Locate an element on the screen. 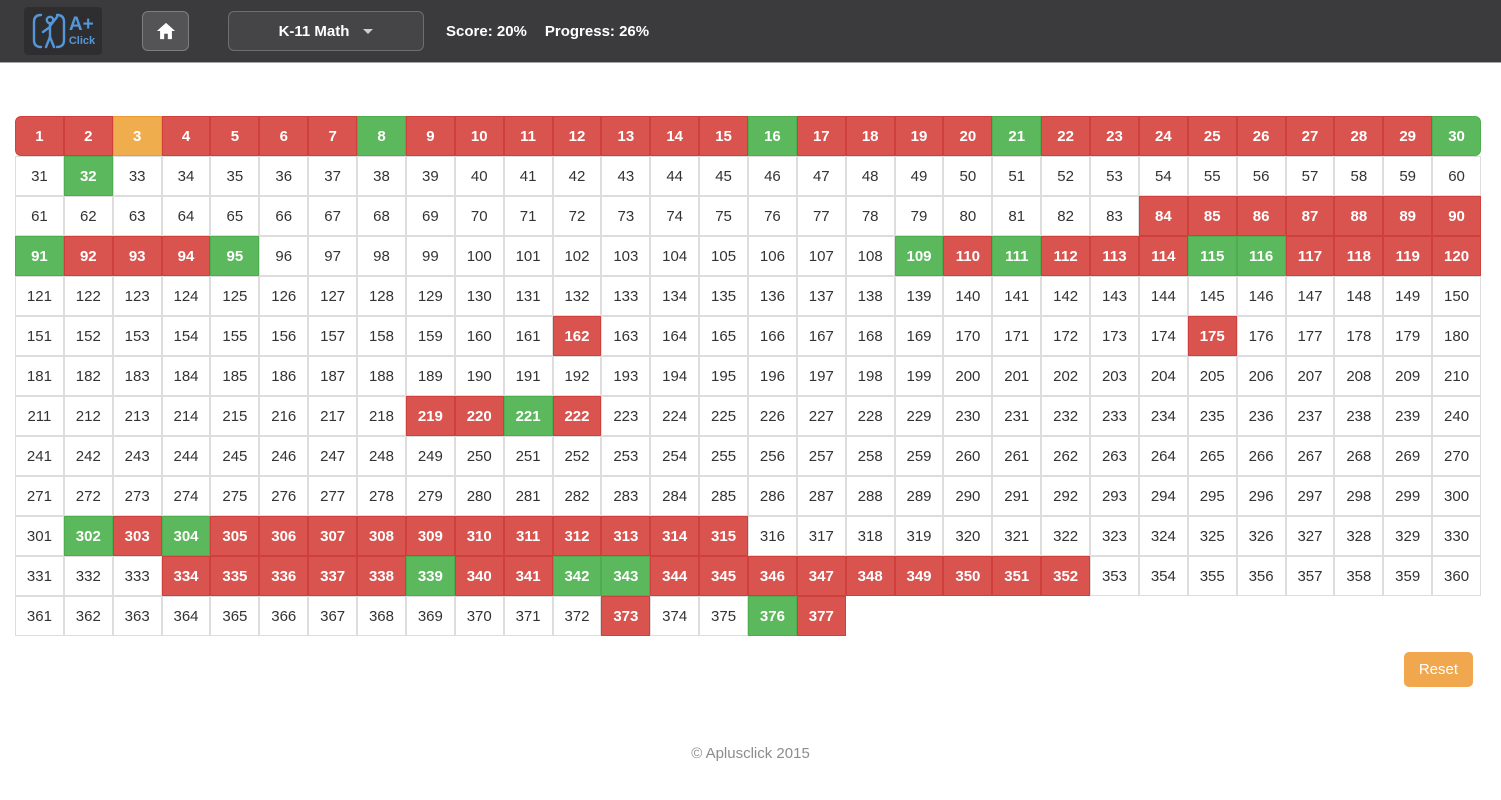 The height and width of the screenshot is (800, 1501). grid-cell-61: 61 is located at coordinates (39, 216).